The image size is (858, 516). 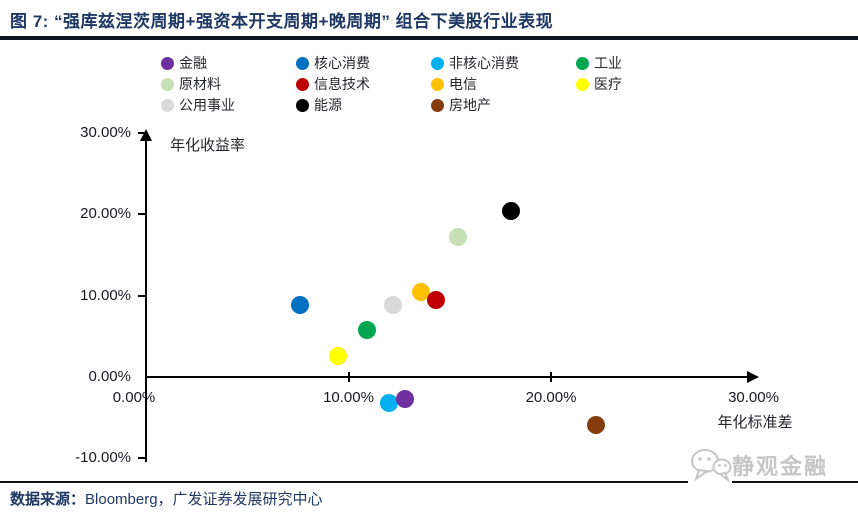 I want to click on data-point-能源, so click(x=510, y=211).